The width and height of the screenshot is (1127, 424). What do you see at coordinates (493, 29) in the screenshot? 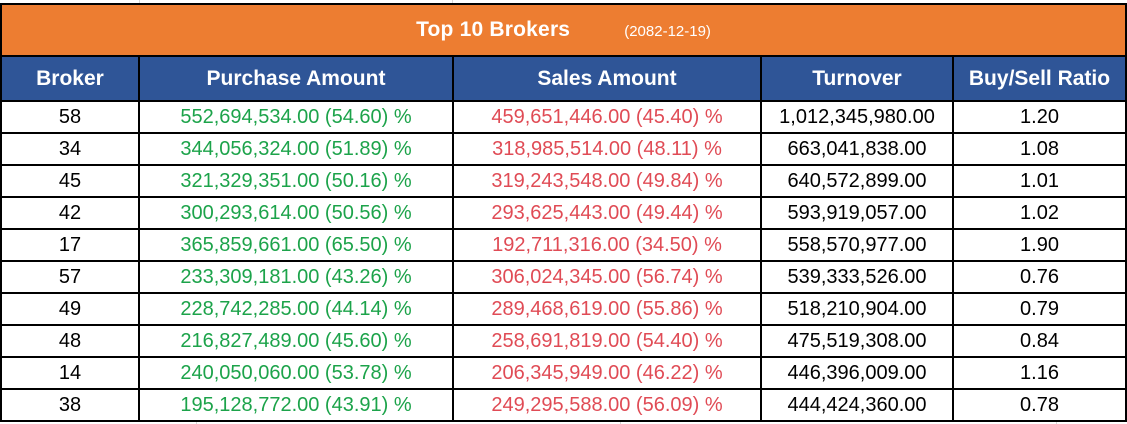
I see `table-title: Top 10 Brokers` at bounding box center [493, 29].